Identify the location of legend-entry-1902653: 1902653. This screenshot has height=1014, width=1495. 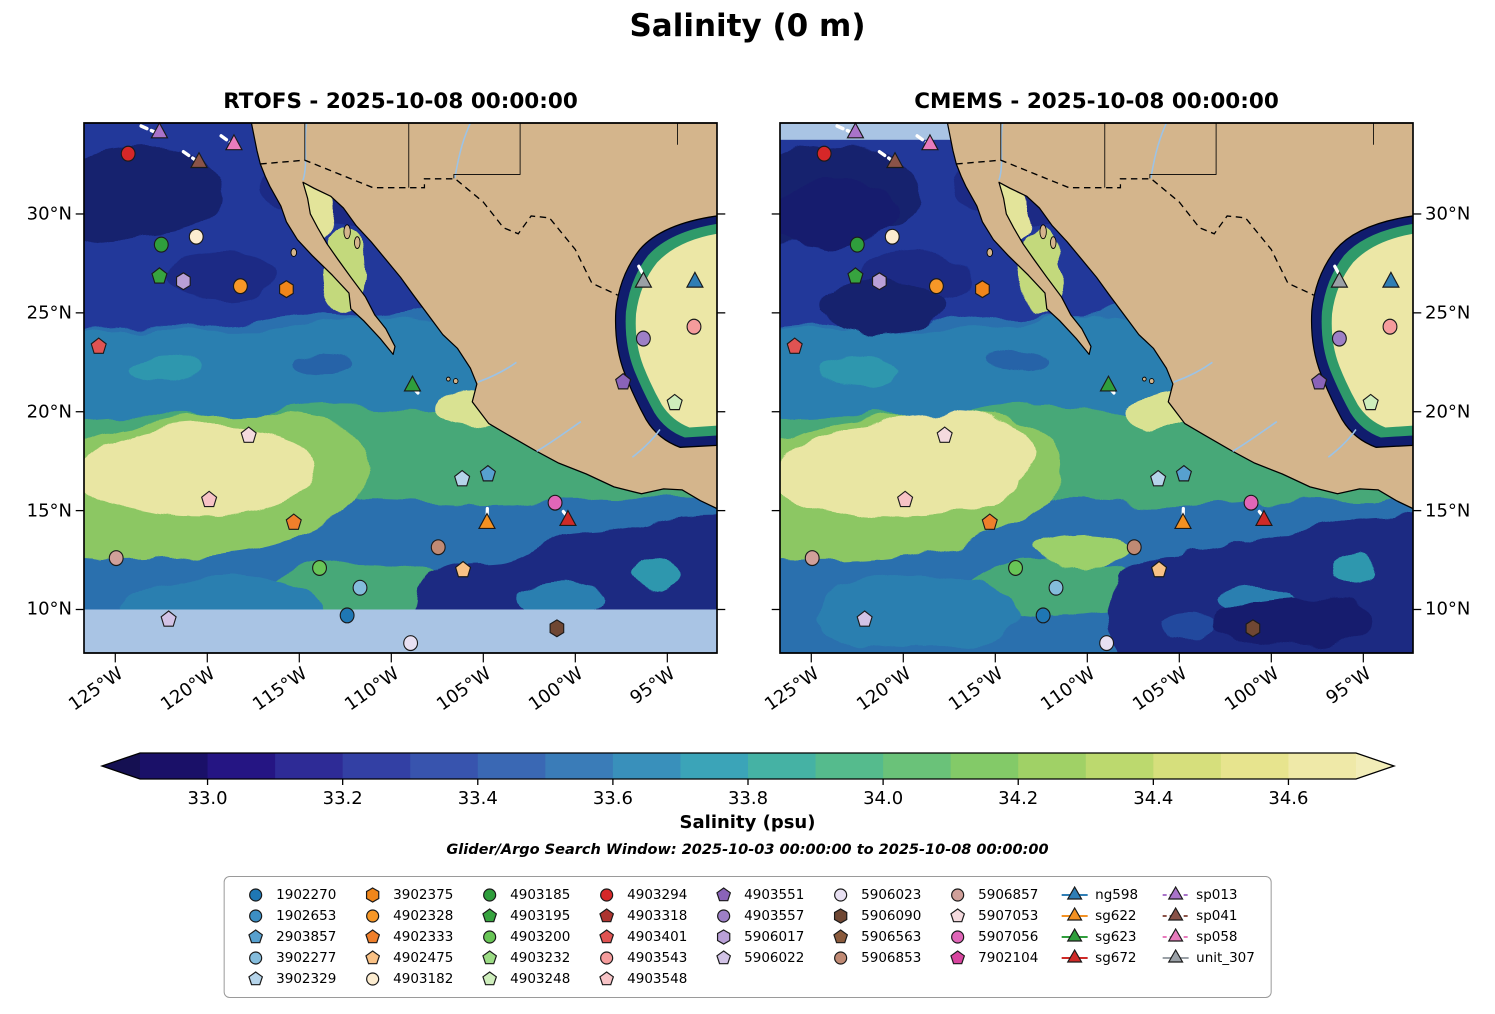
(290, 916).